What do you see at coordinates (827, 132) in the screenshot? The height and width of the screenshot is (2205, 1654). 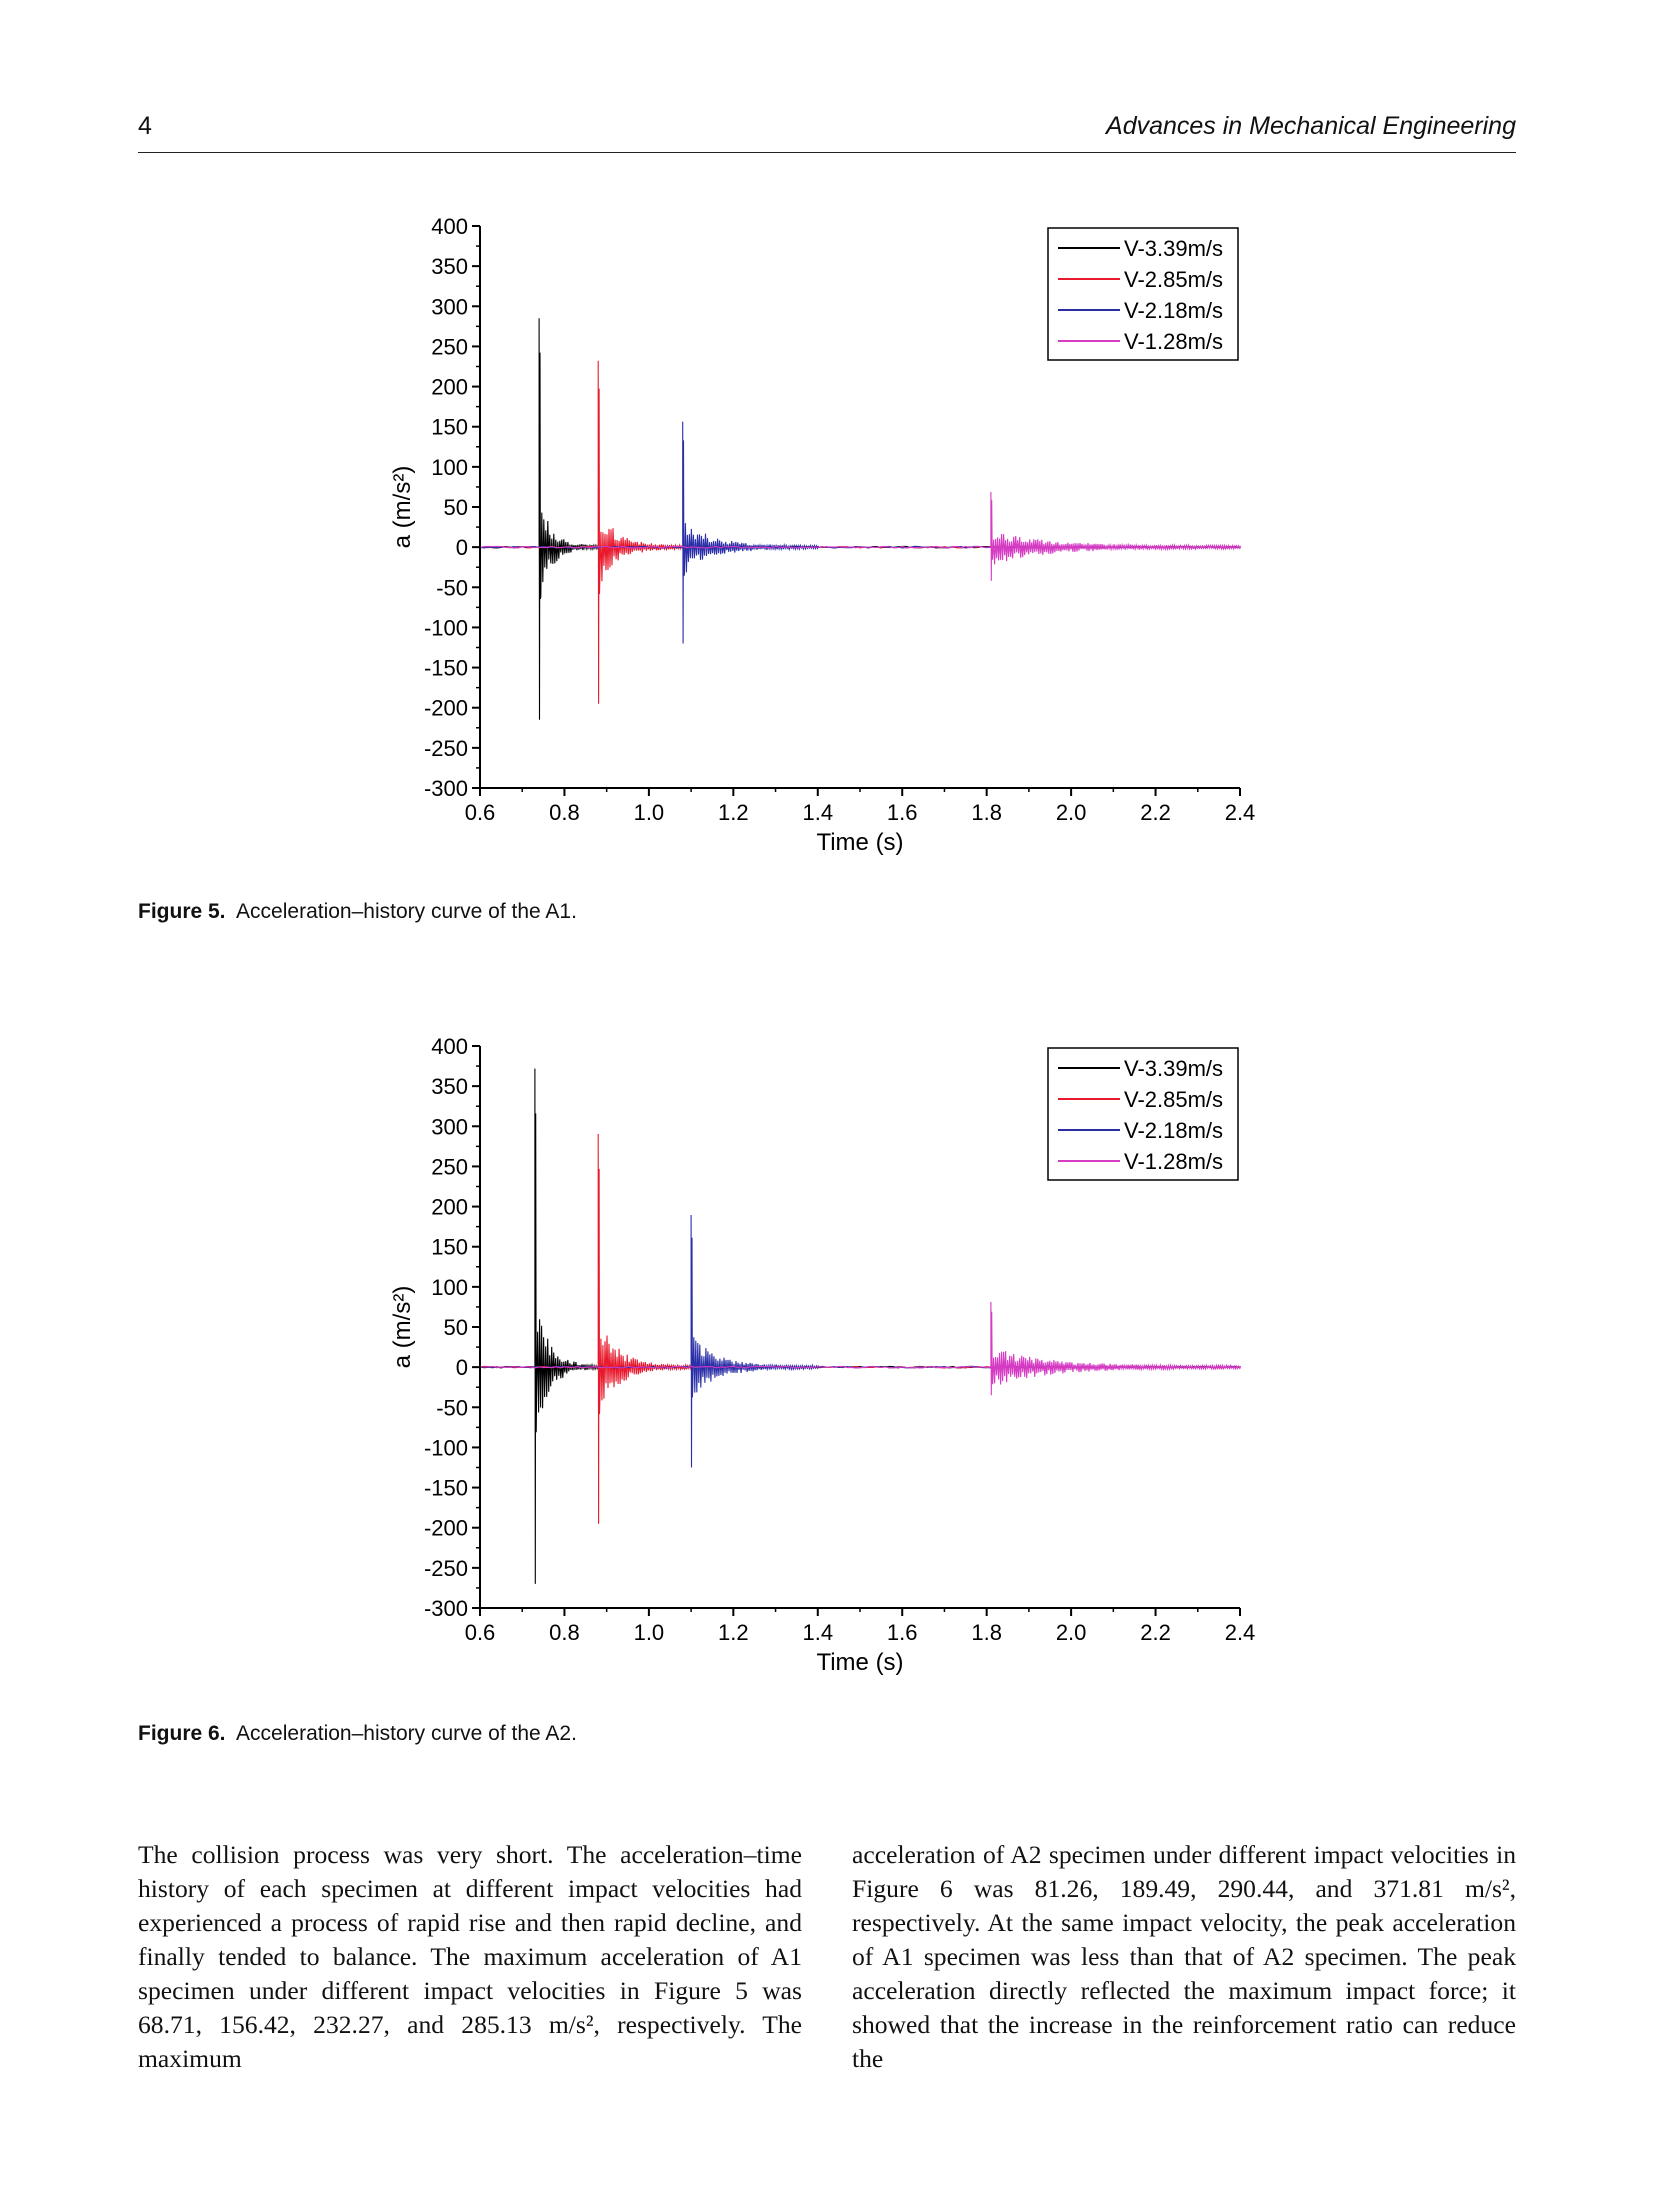 I see `page-header: 4 Advances in Mechanical Engineering` at bounding box center [827, 132].